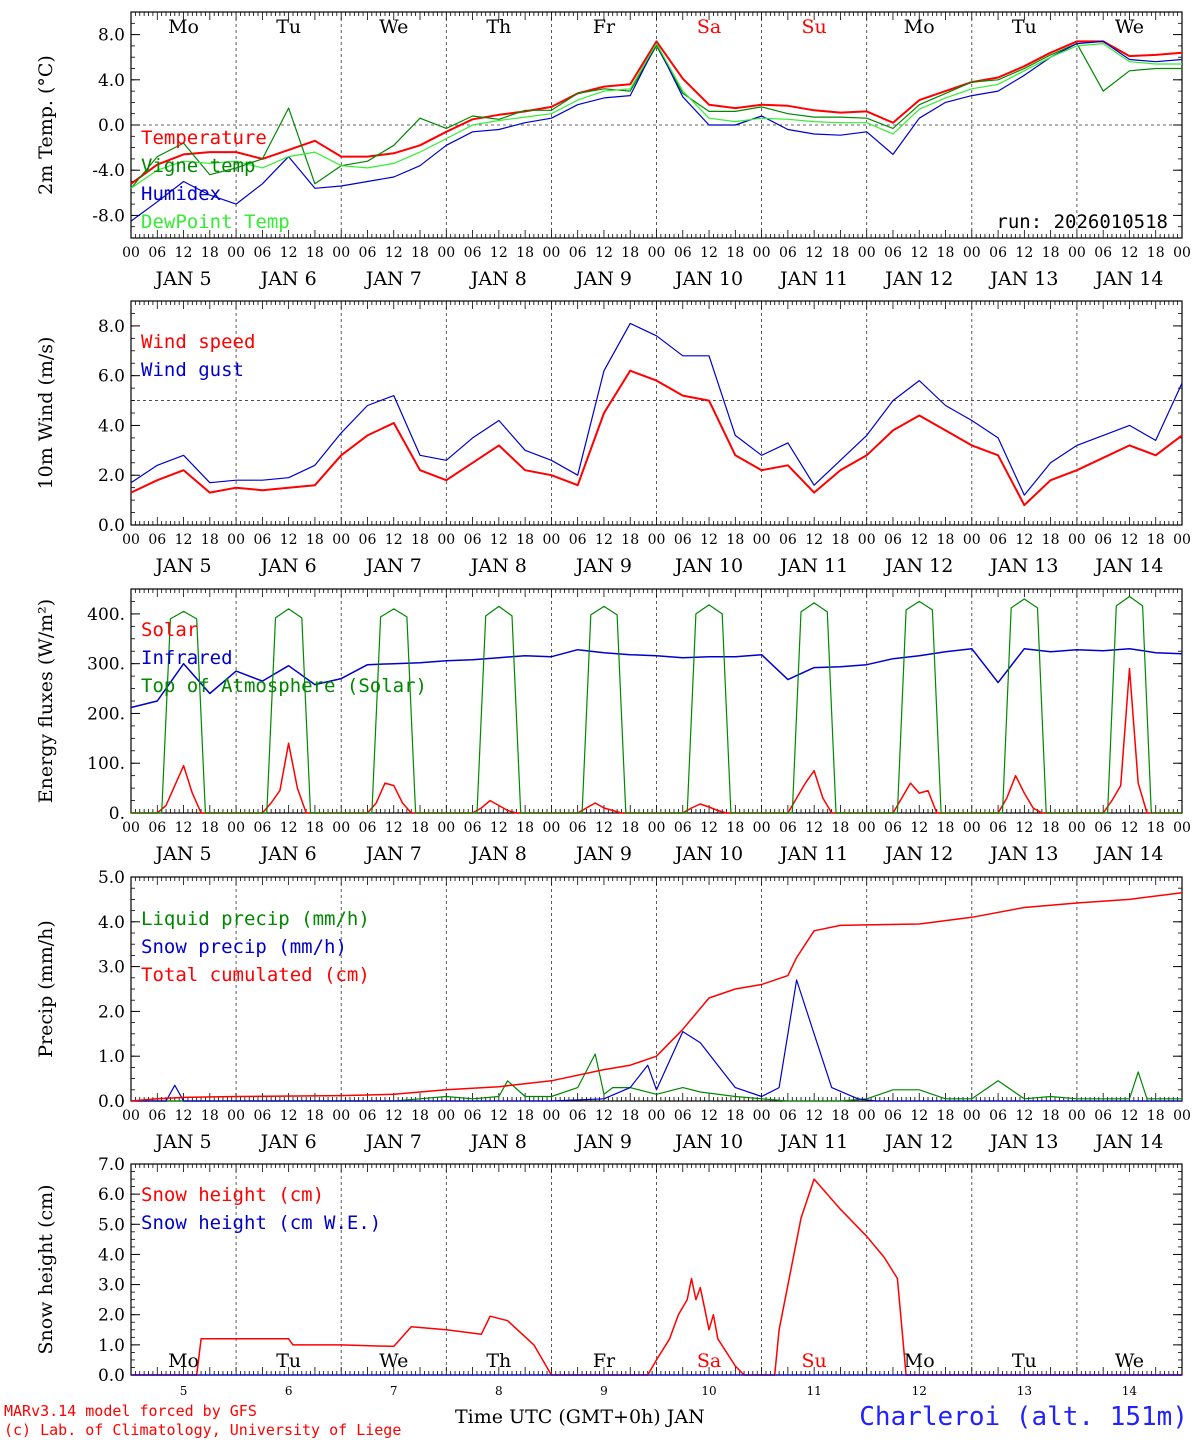  Describe the element at coordinates (580, 1417) in the screenshot. I see `x-axis-title: Time UTC (GMT+0h) JAN` at that location.